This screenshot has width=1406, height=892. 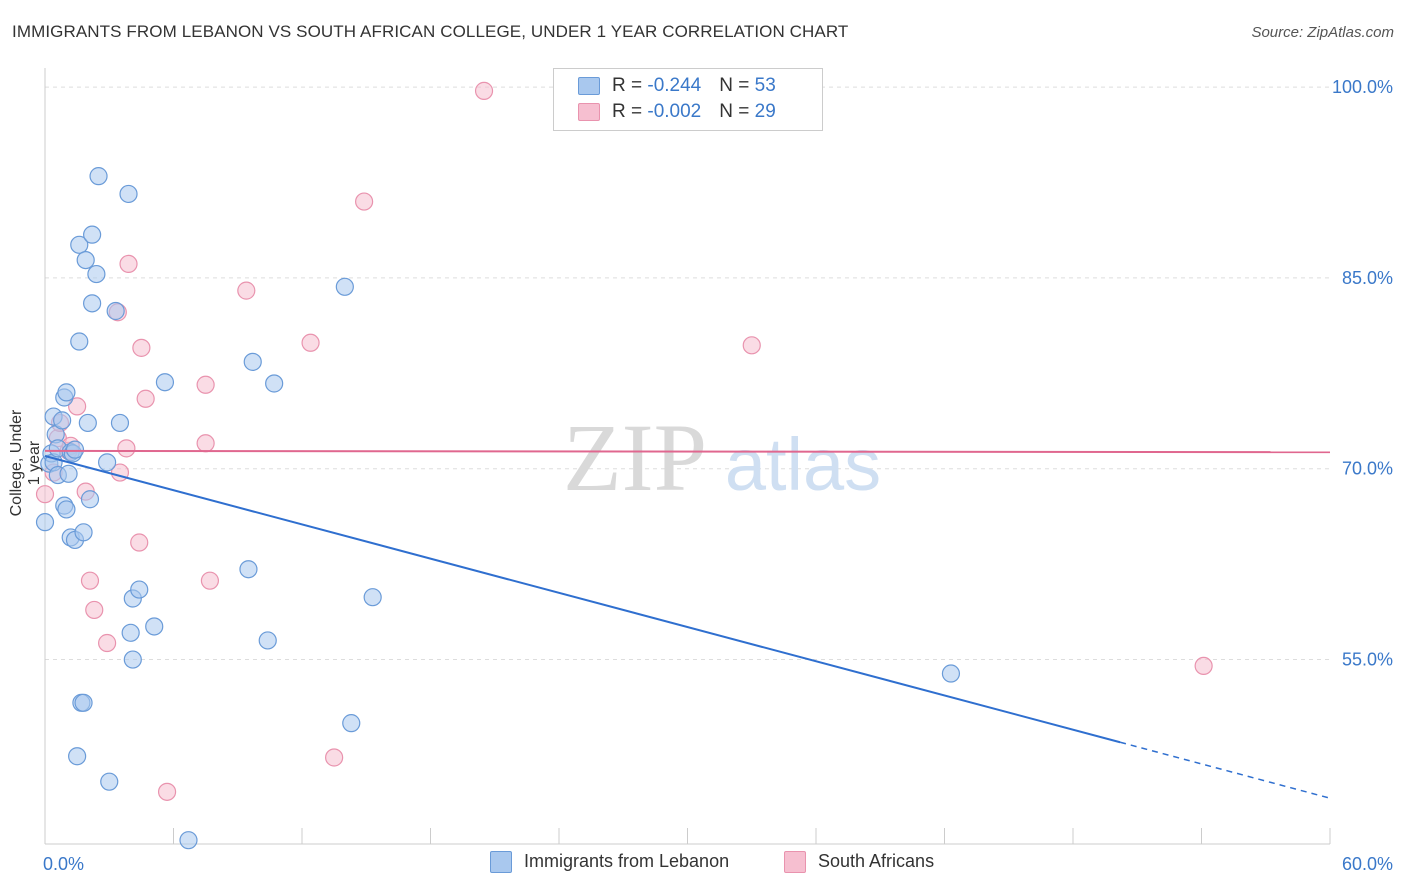 What do you see at coordinates (1322, 32) in the screenshot?
I see `source-label: Source: ZipAtlas.com` at bounding box center [1322, 32].